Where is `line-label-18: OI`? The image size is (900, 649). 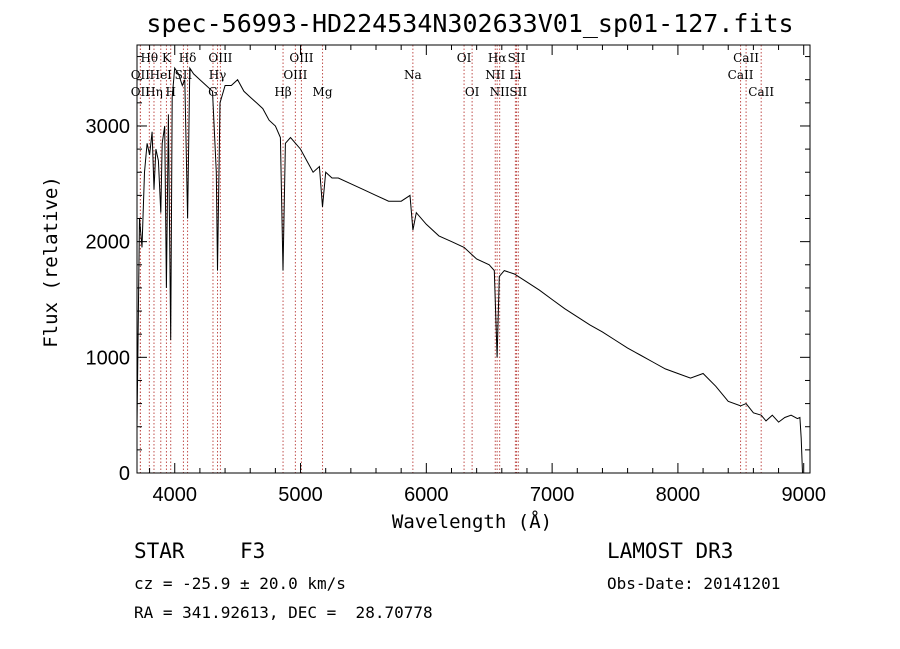 line-label-18: OI is located at coordinates (472, 92).